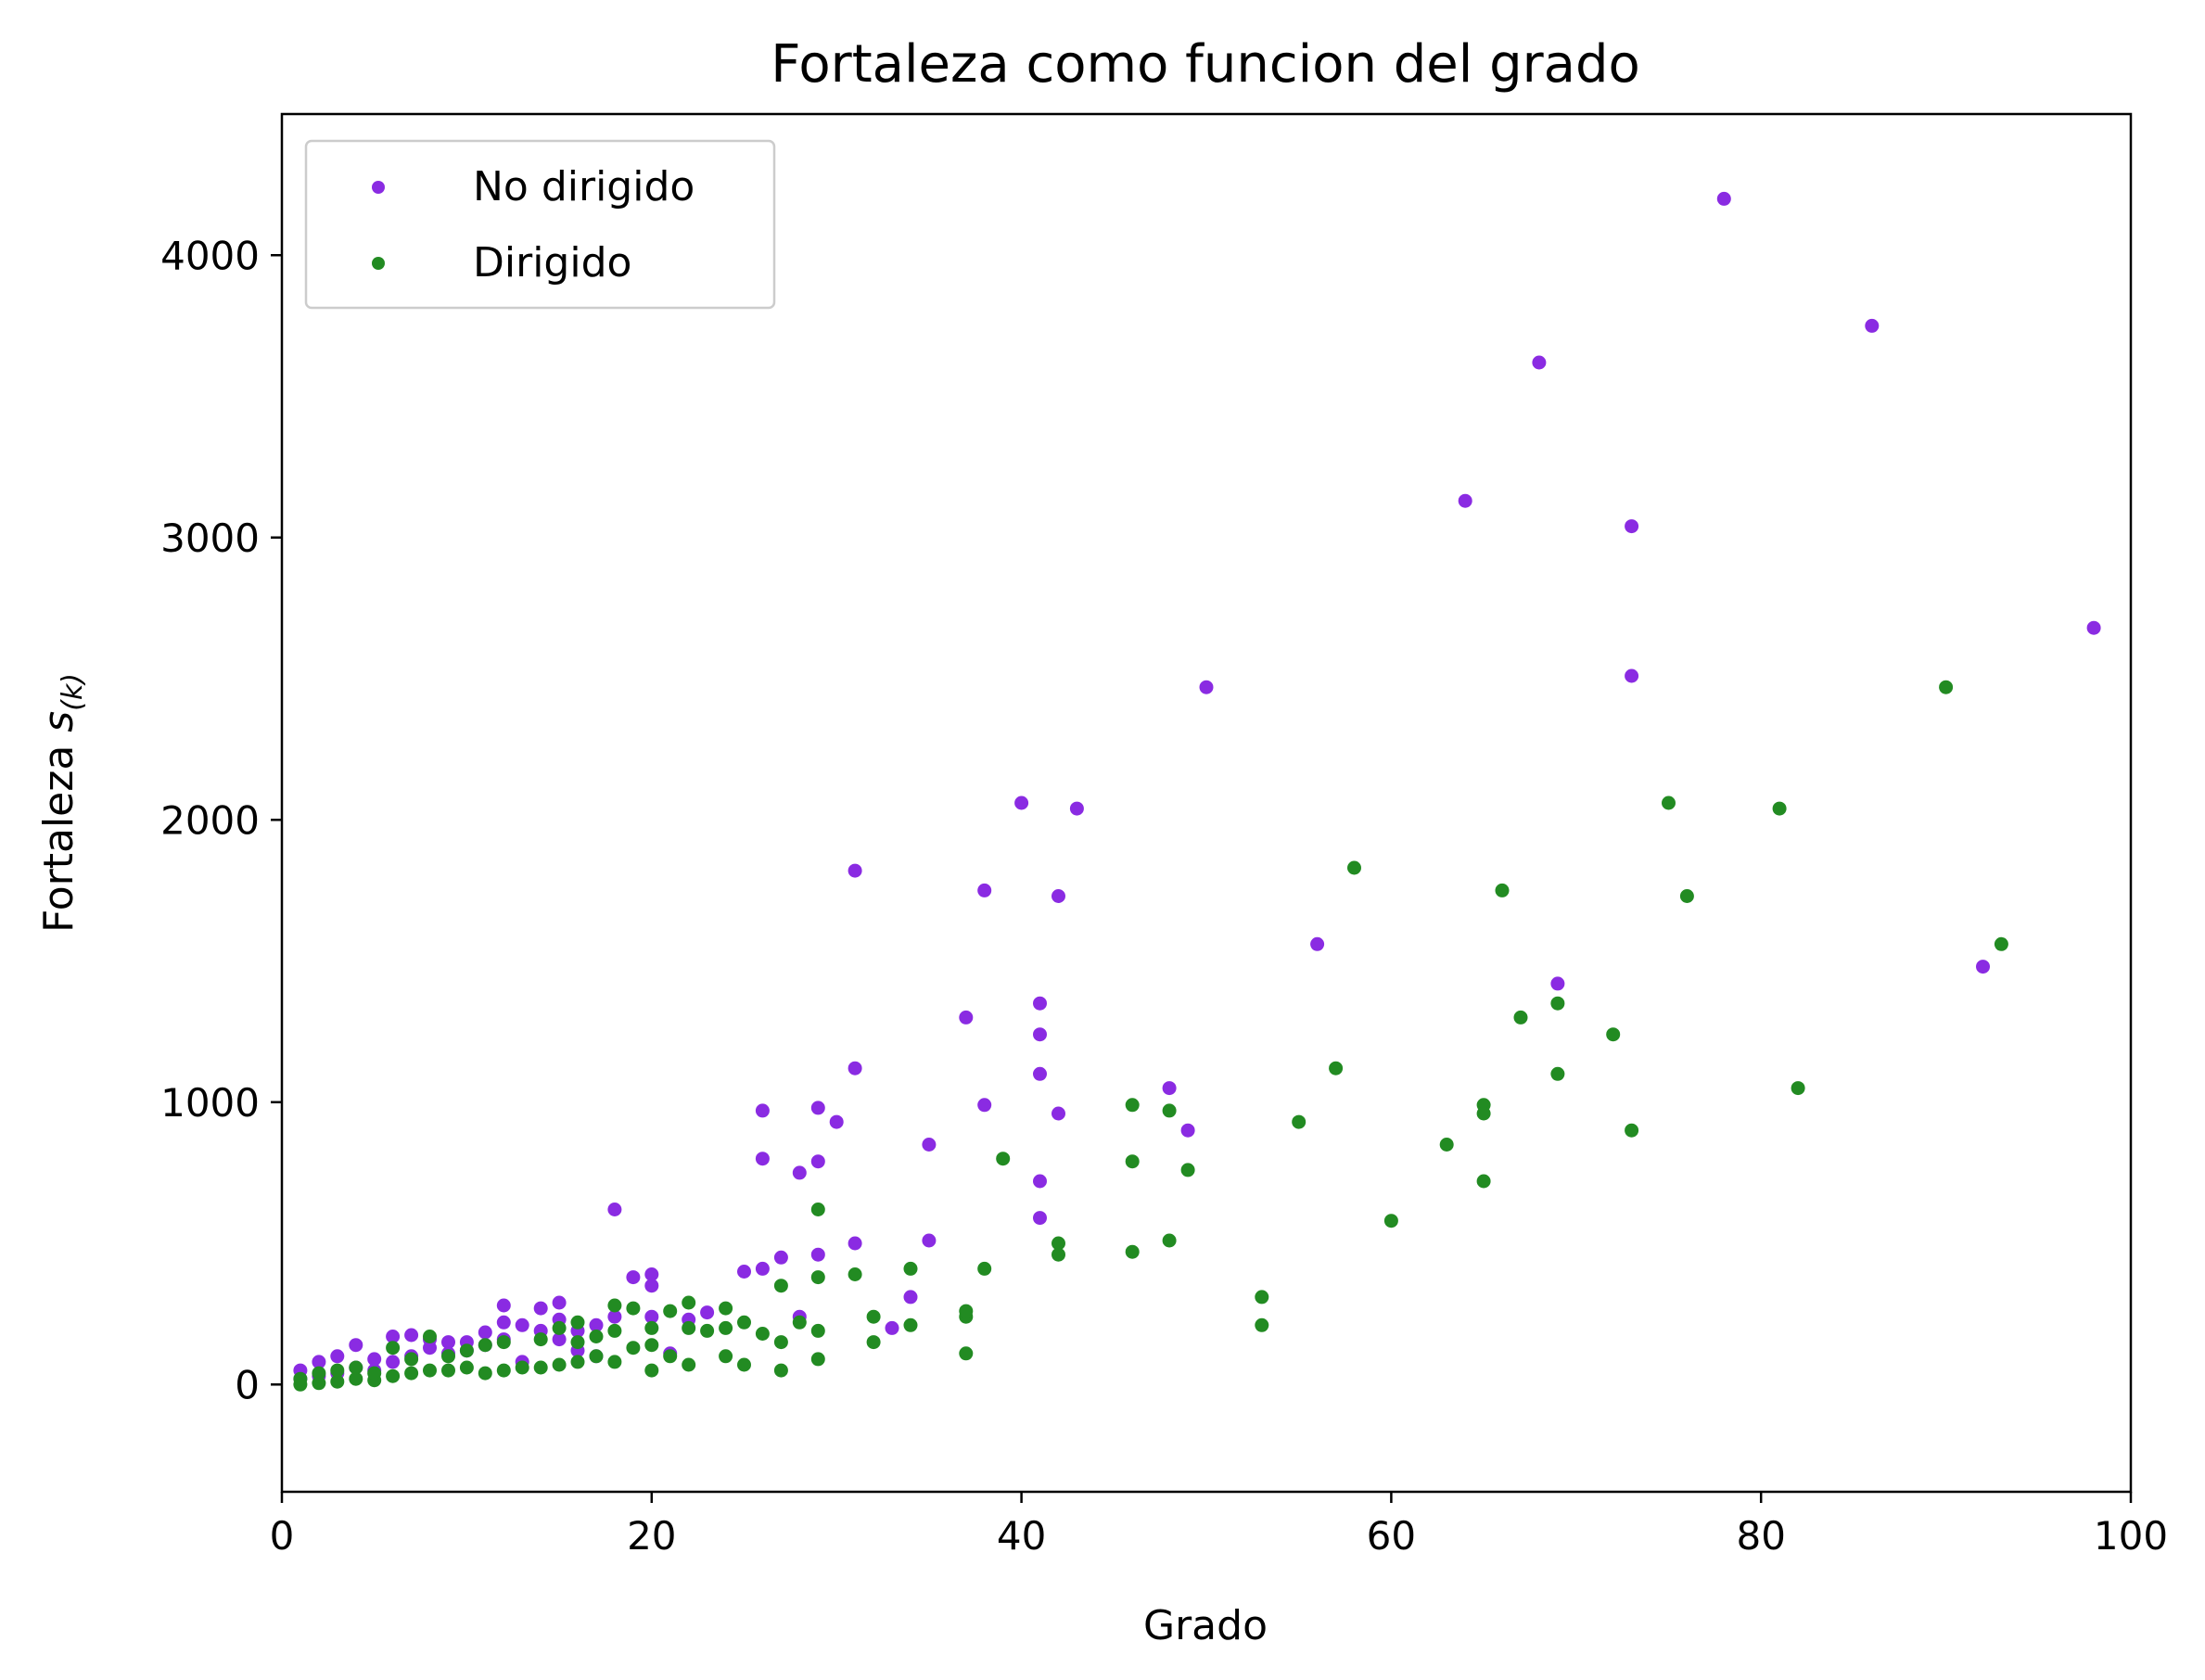  I want to click on y-axis-ticks: 0 1000 2000 3000 4000, so click(221, 820).